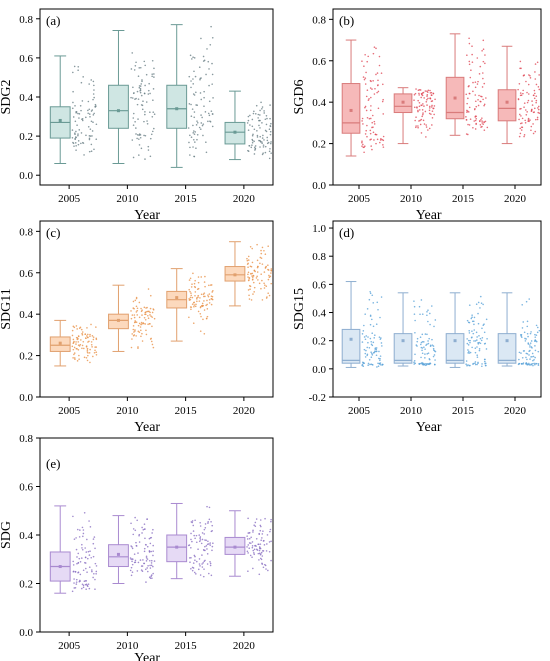 This screenshot has width=550, height=661. What do you see at coordinates (317, 398) in the screenshot?
I see `y-tick-label: -0.2` at bounding box center [317, 398].